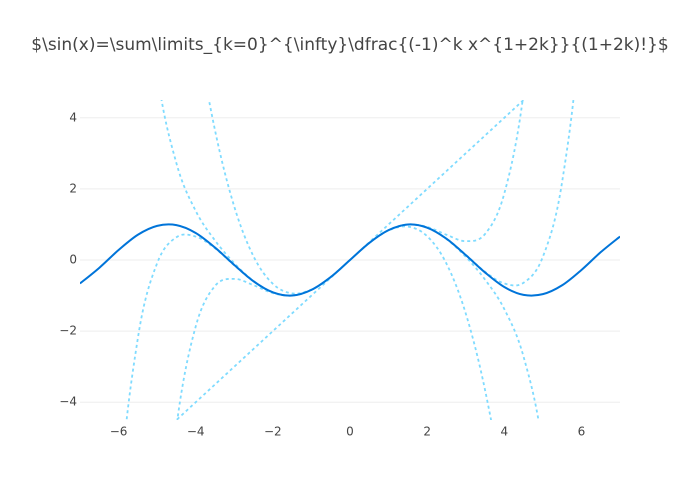 The height and width of the screenshot is (500, 700). What do you see at coordinates (350, 432) in the screenshot?
I see `x-tick-label: 0` at bounding box center [350, 432].